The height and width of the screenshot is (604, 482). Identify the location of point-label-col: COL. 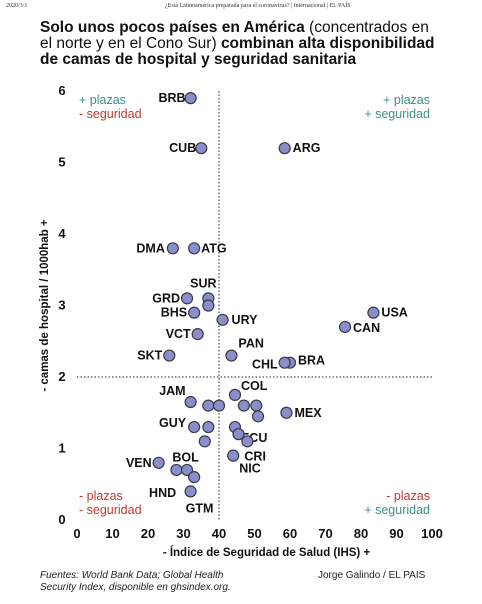
(254, 386).